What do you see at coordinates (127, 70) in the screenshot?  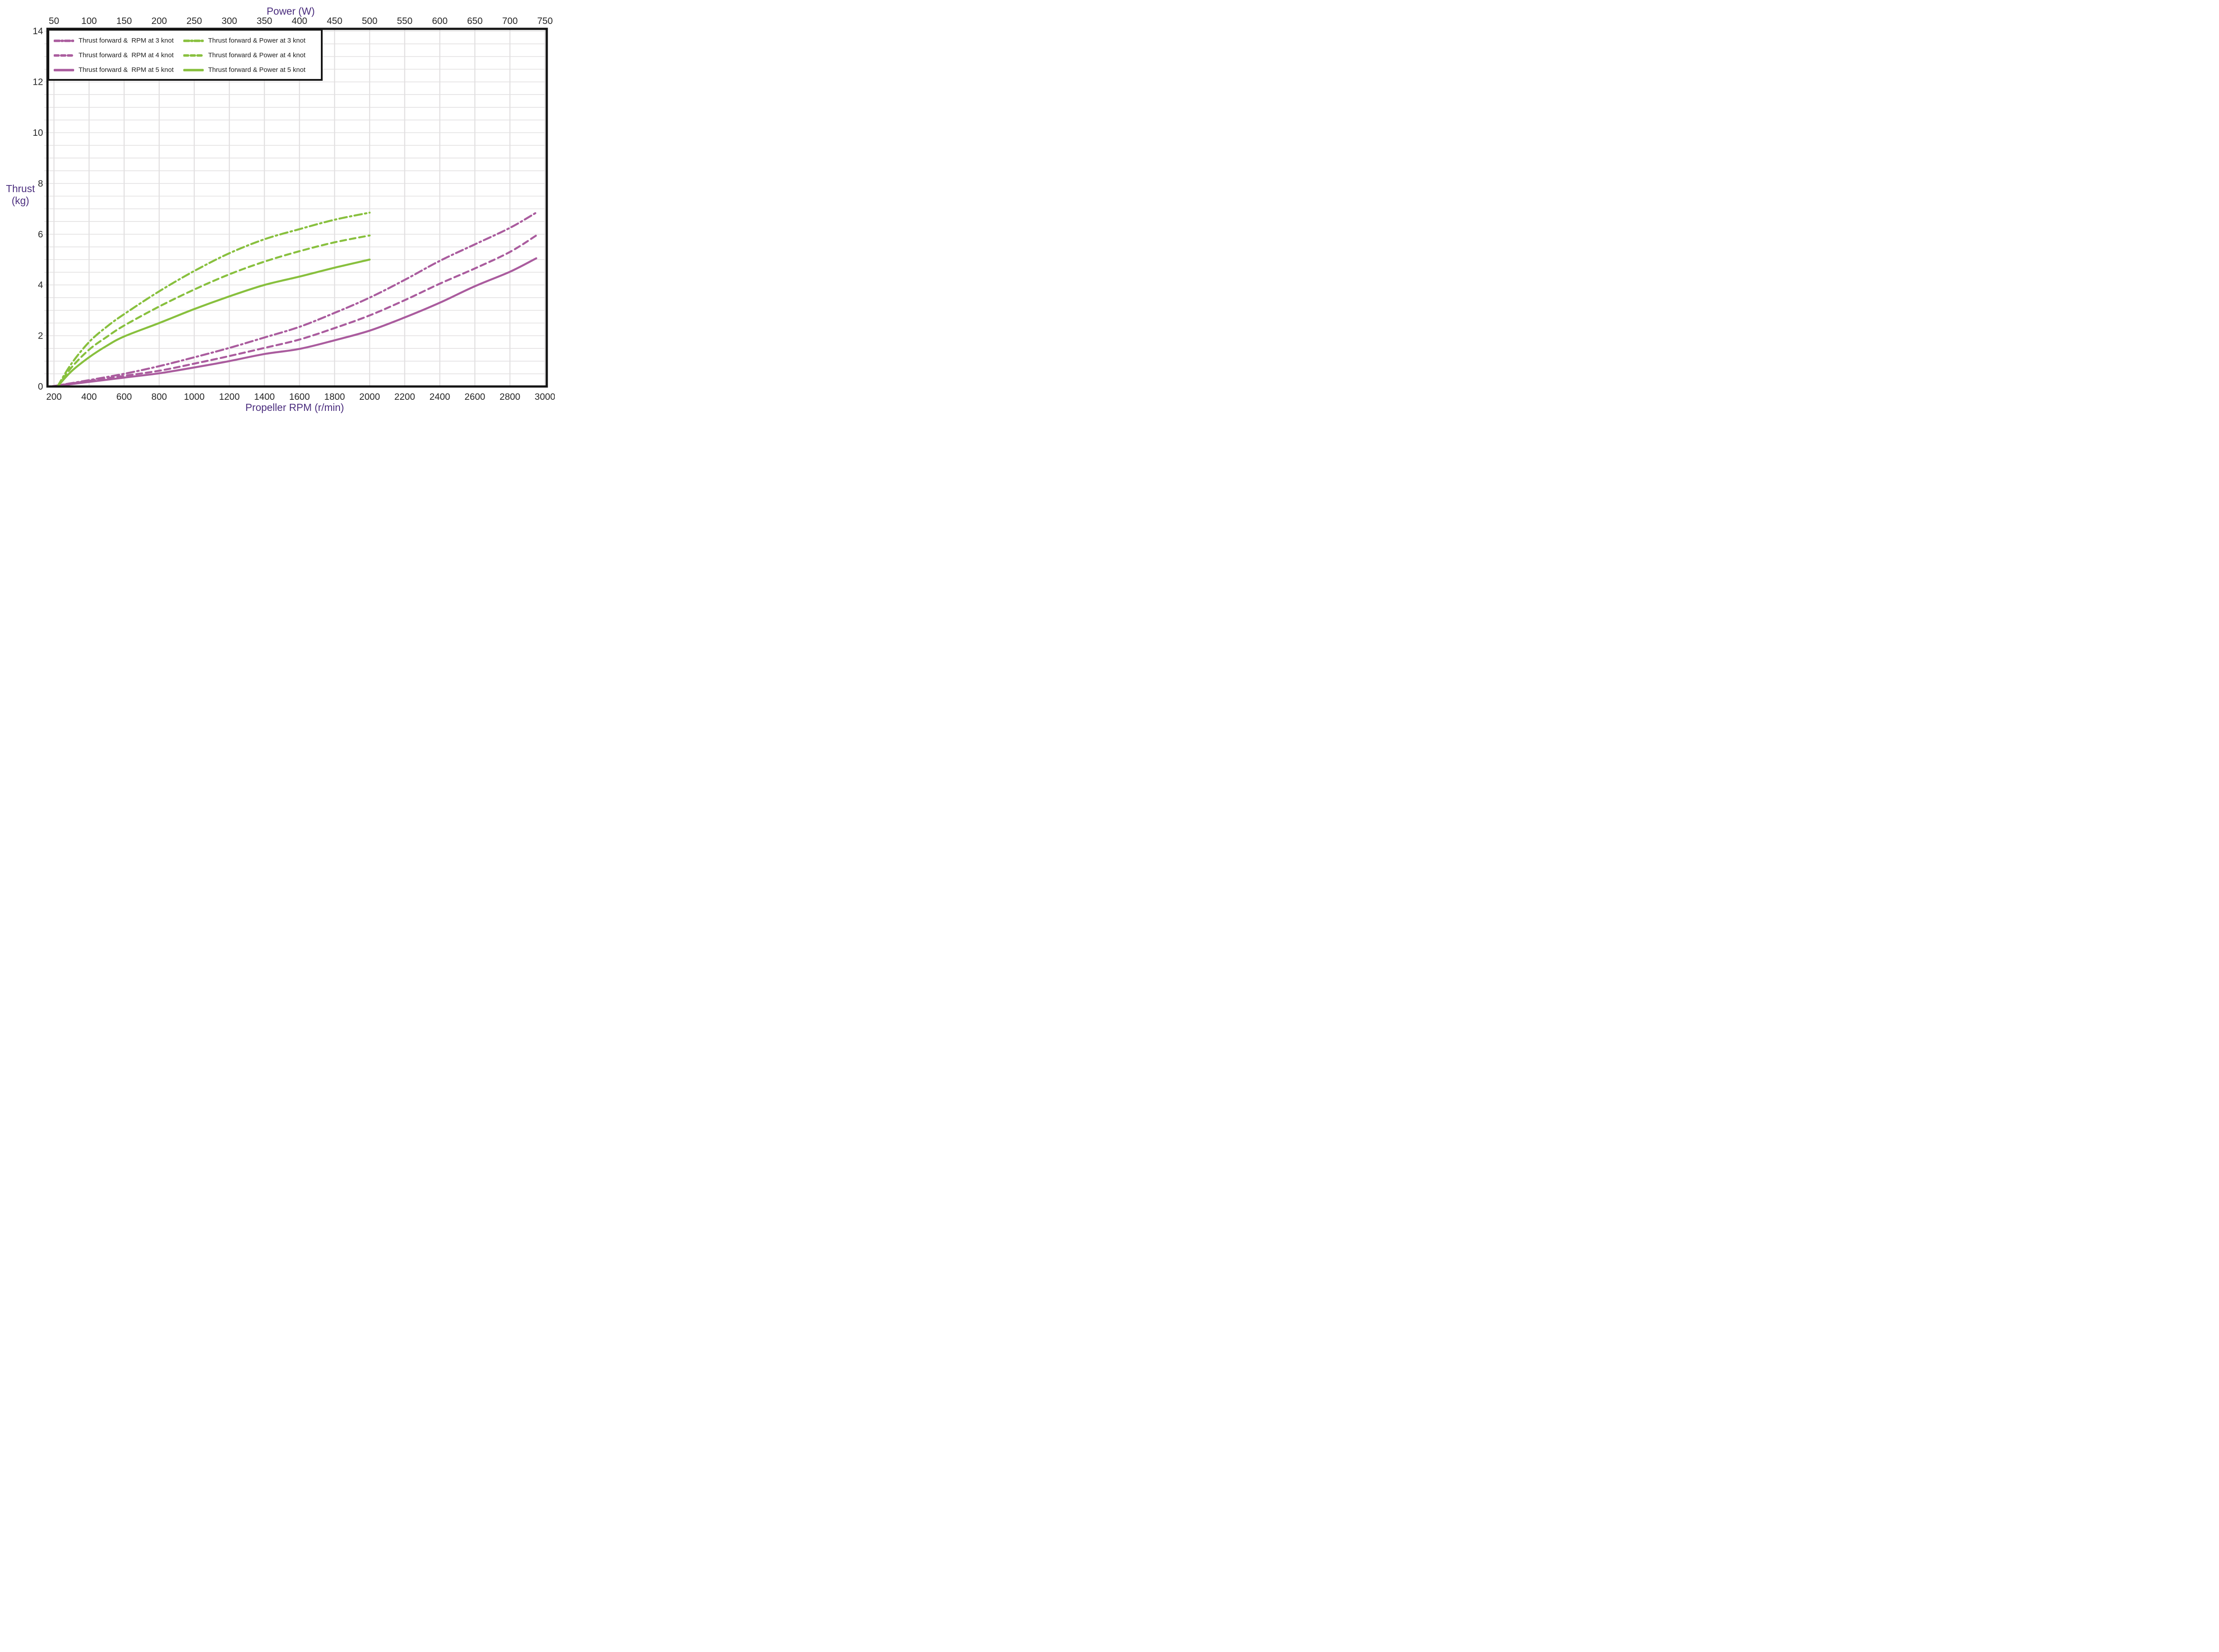 I see `legend-label: Thrust forward & RPM at 5 knot` at bounding box center [127, 70].